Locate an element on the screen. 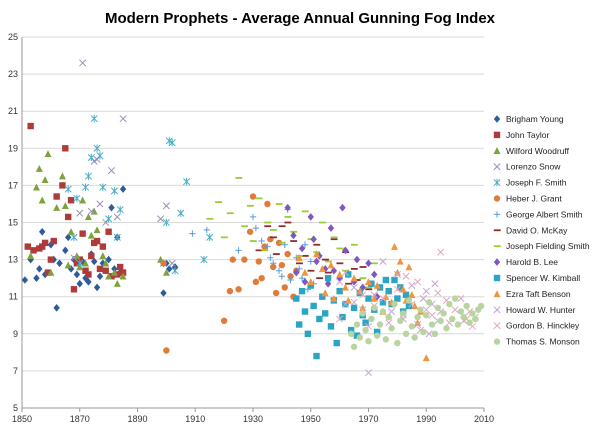 This screenshot has width=600, height=435. legend-label: Harold B. Lee is located at coordinates (532, 262).